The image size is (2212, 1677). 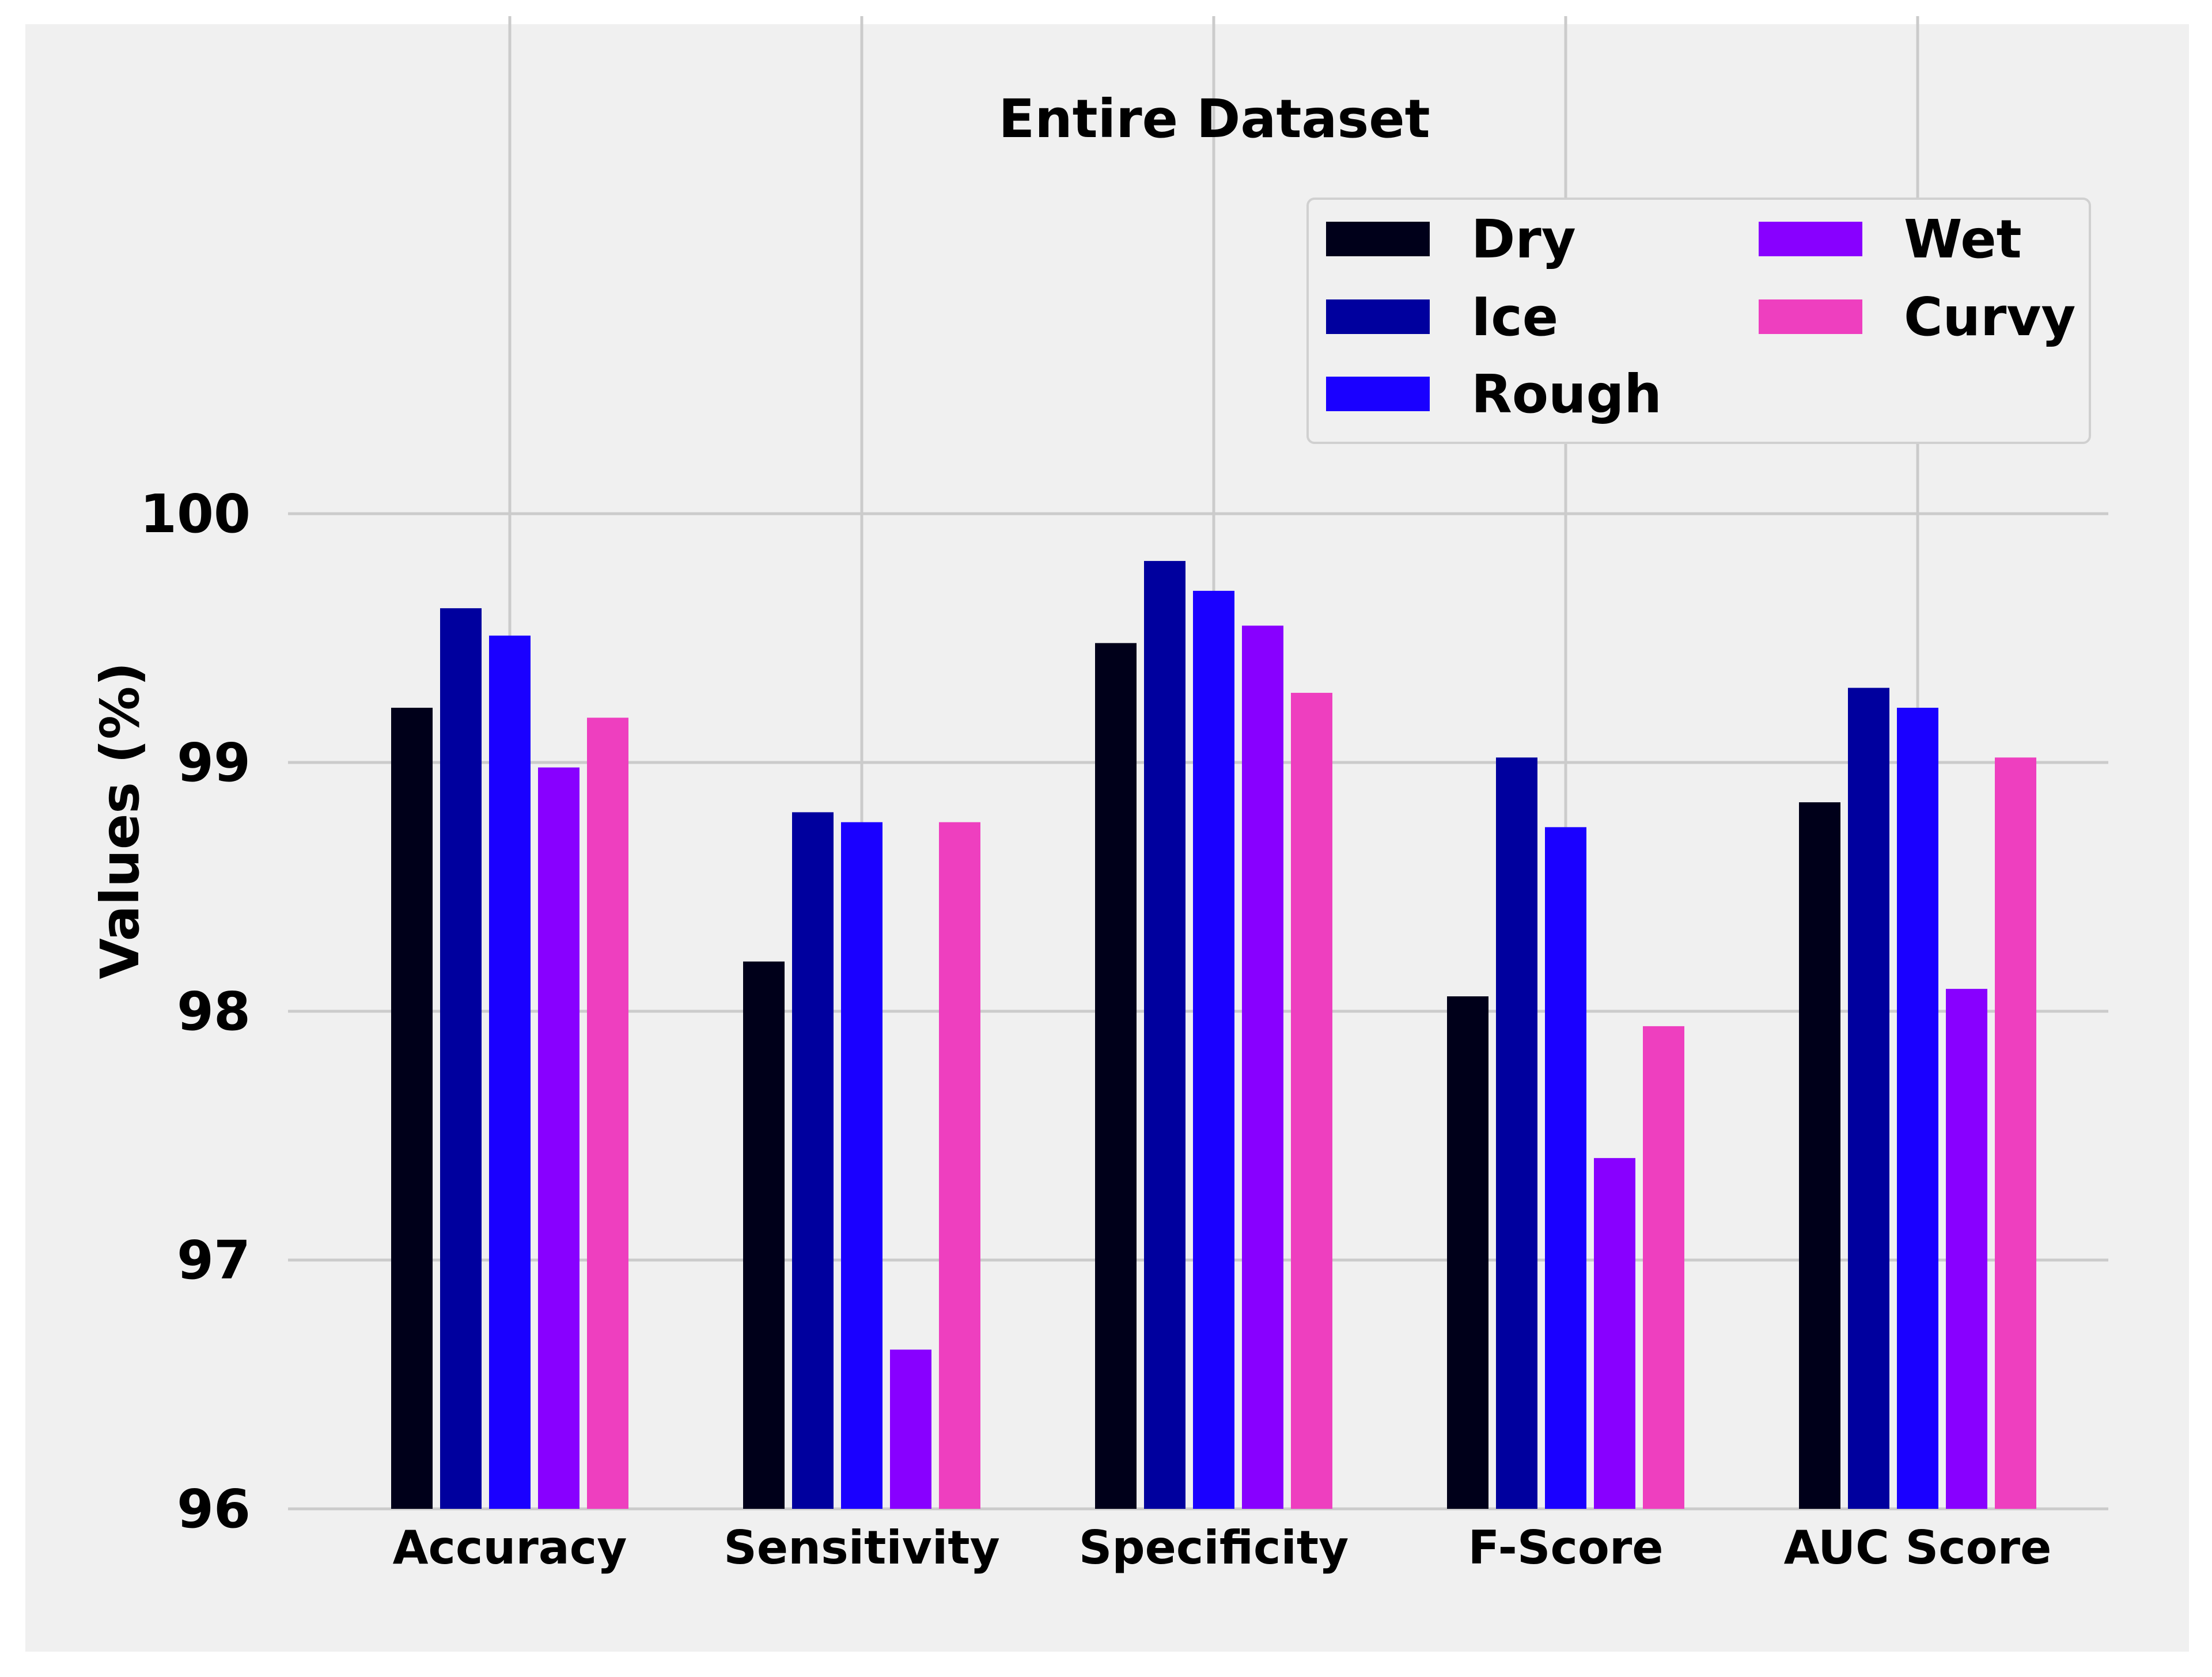 What do you see at coordinates (1378, 394) in the screenshot?
I see `legend-swatch-rough` at bounding box center [1378, 394].